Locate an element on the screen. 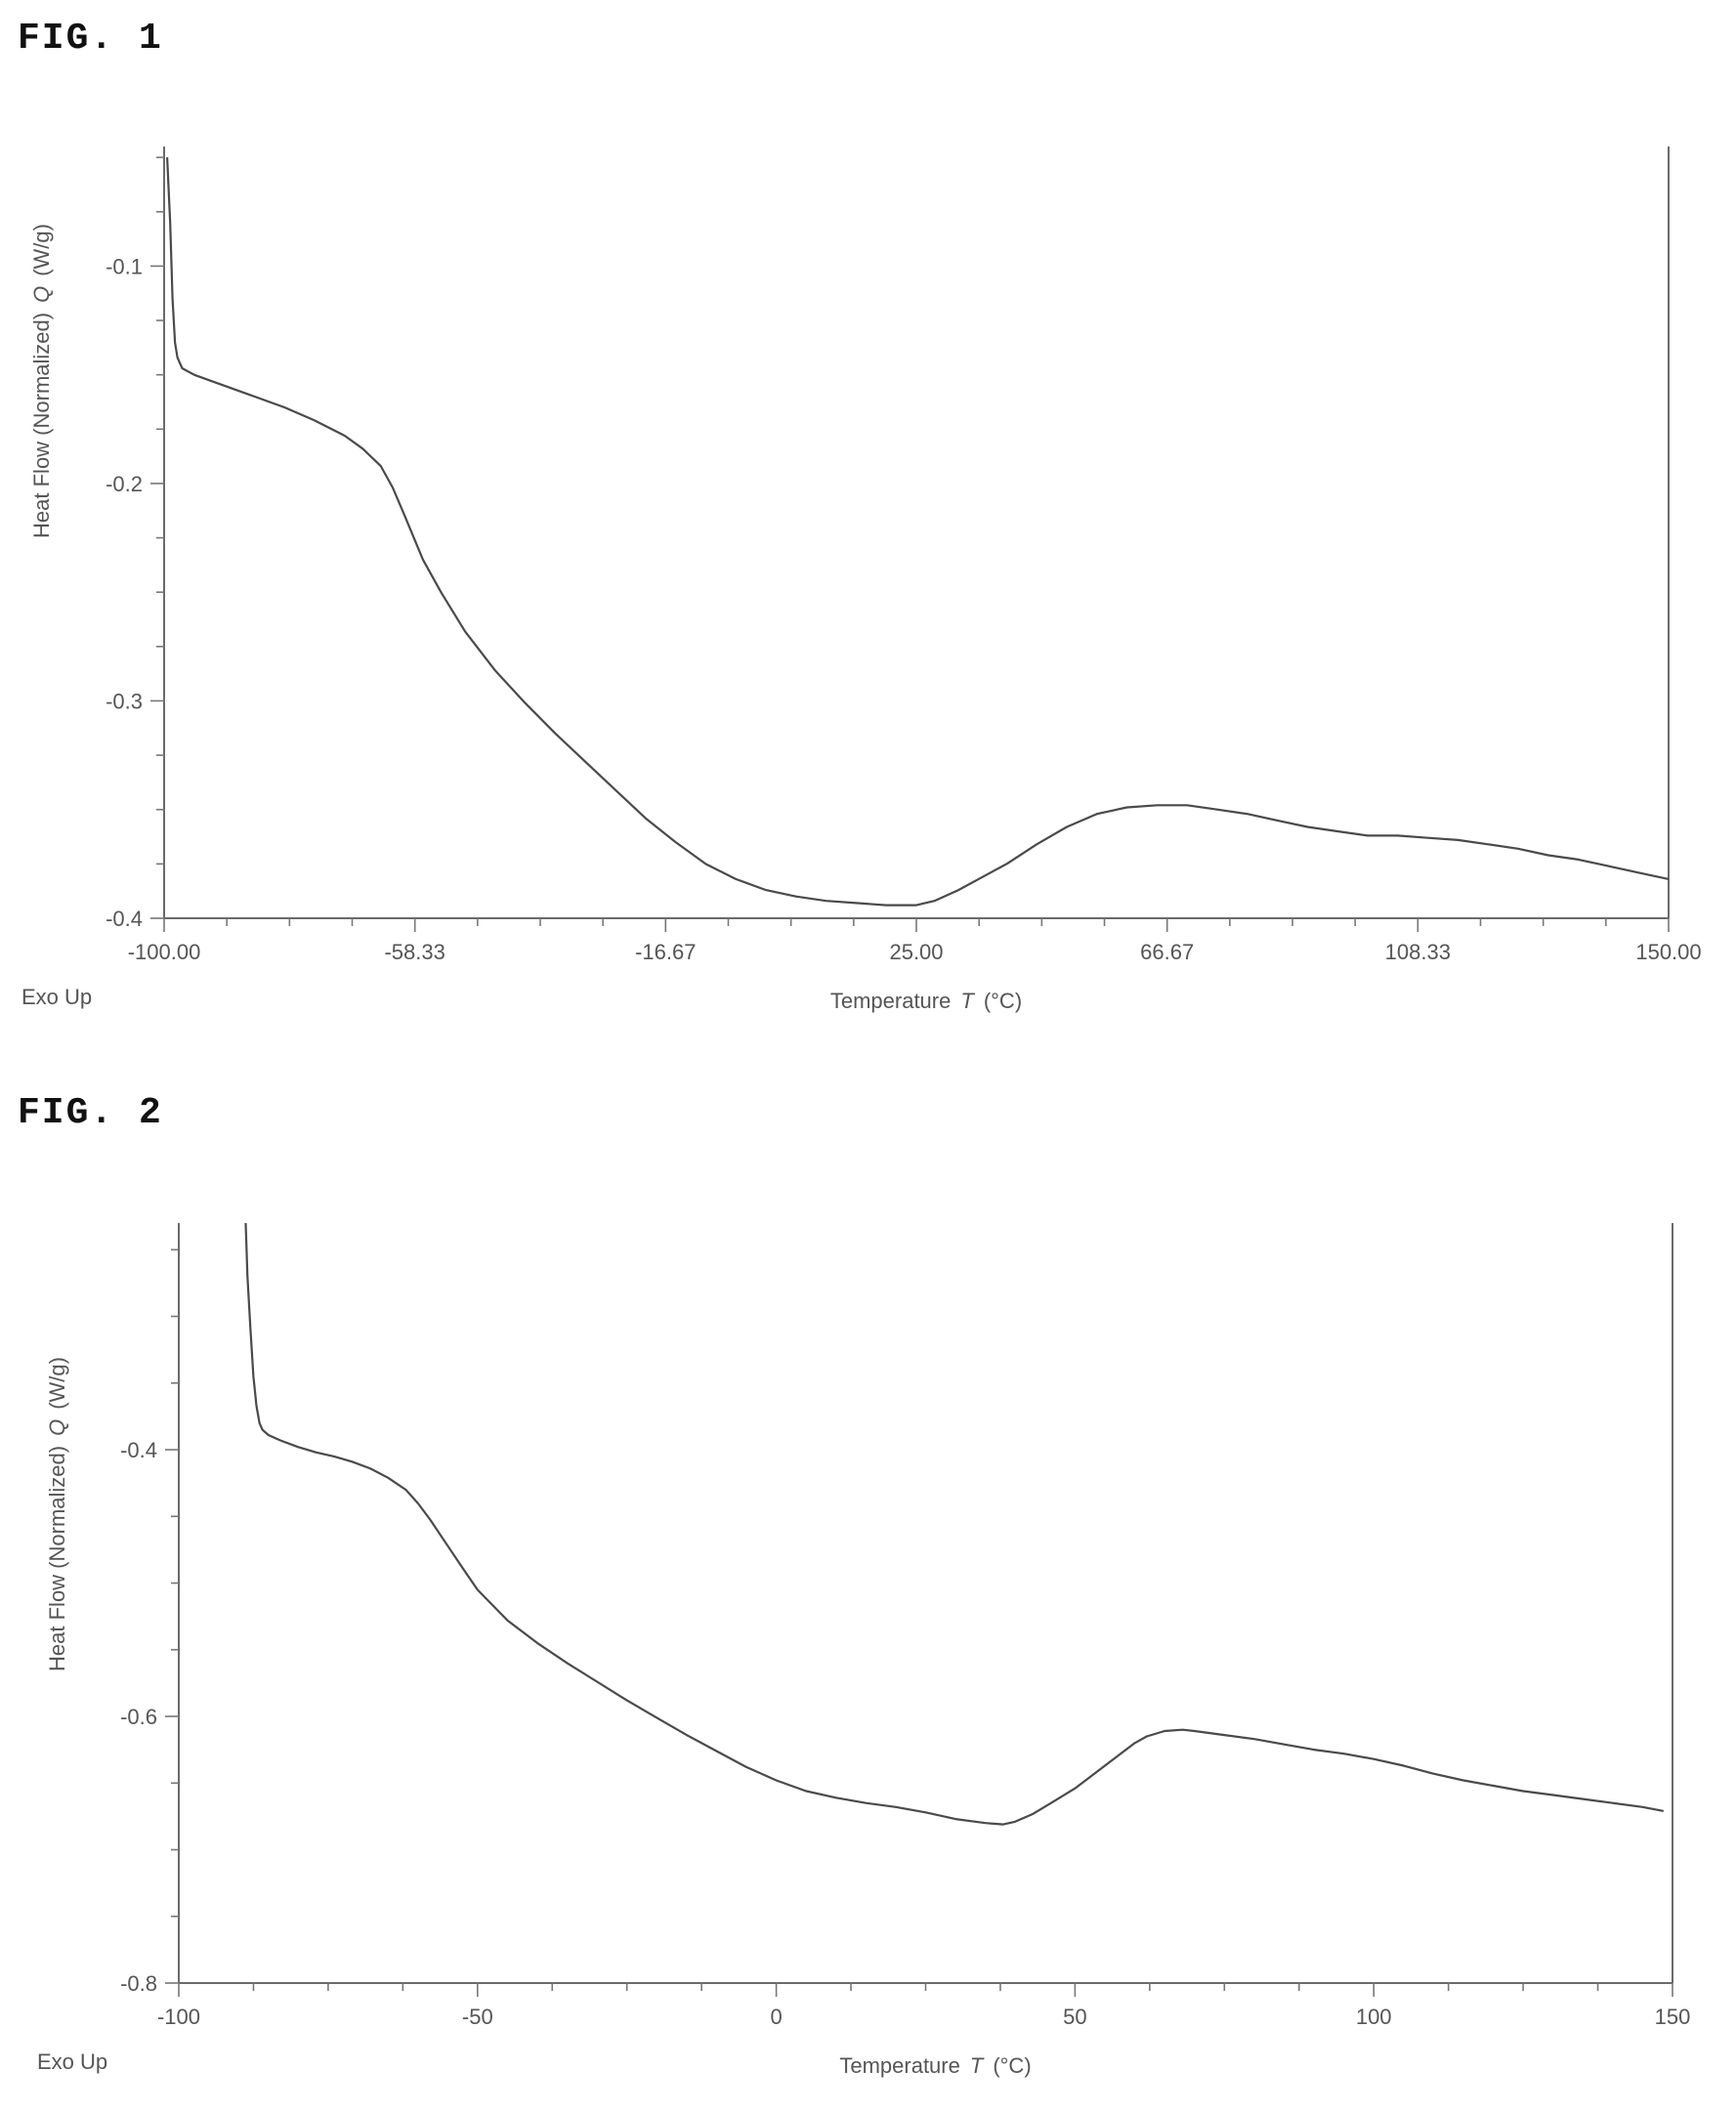 Image resolution: width=1736 pixels, height=2112 pixels. x-tick-label: -100.00 is located at coordinates (164, 952).